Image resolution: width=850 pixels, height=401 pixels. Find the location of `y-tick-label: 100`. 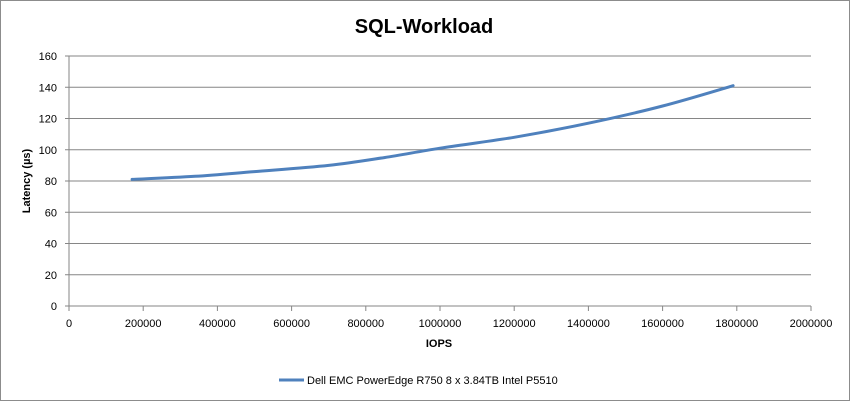

y-tick-label: 100 is located at coordinates (48, 151).